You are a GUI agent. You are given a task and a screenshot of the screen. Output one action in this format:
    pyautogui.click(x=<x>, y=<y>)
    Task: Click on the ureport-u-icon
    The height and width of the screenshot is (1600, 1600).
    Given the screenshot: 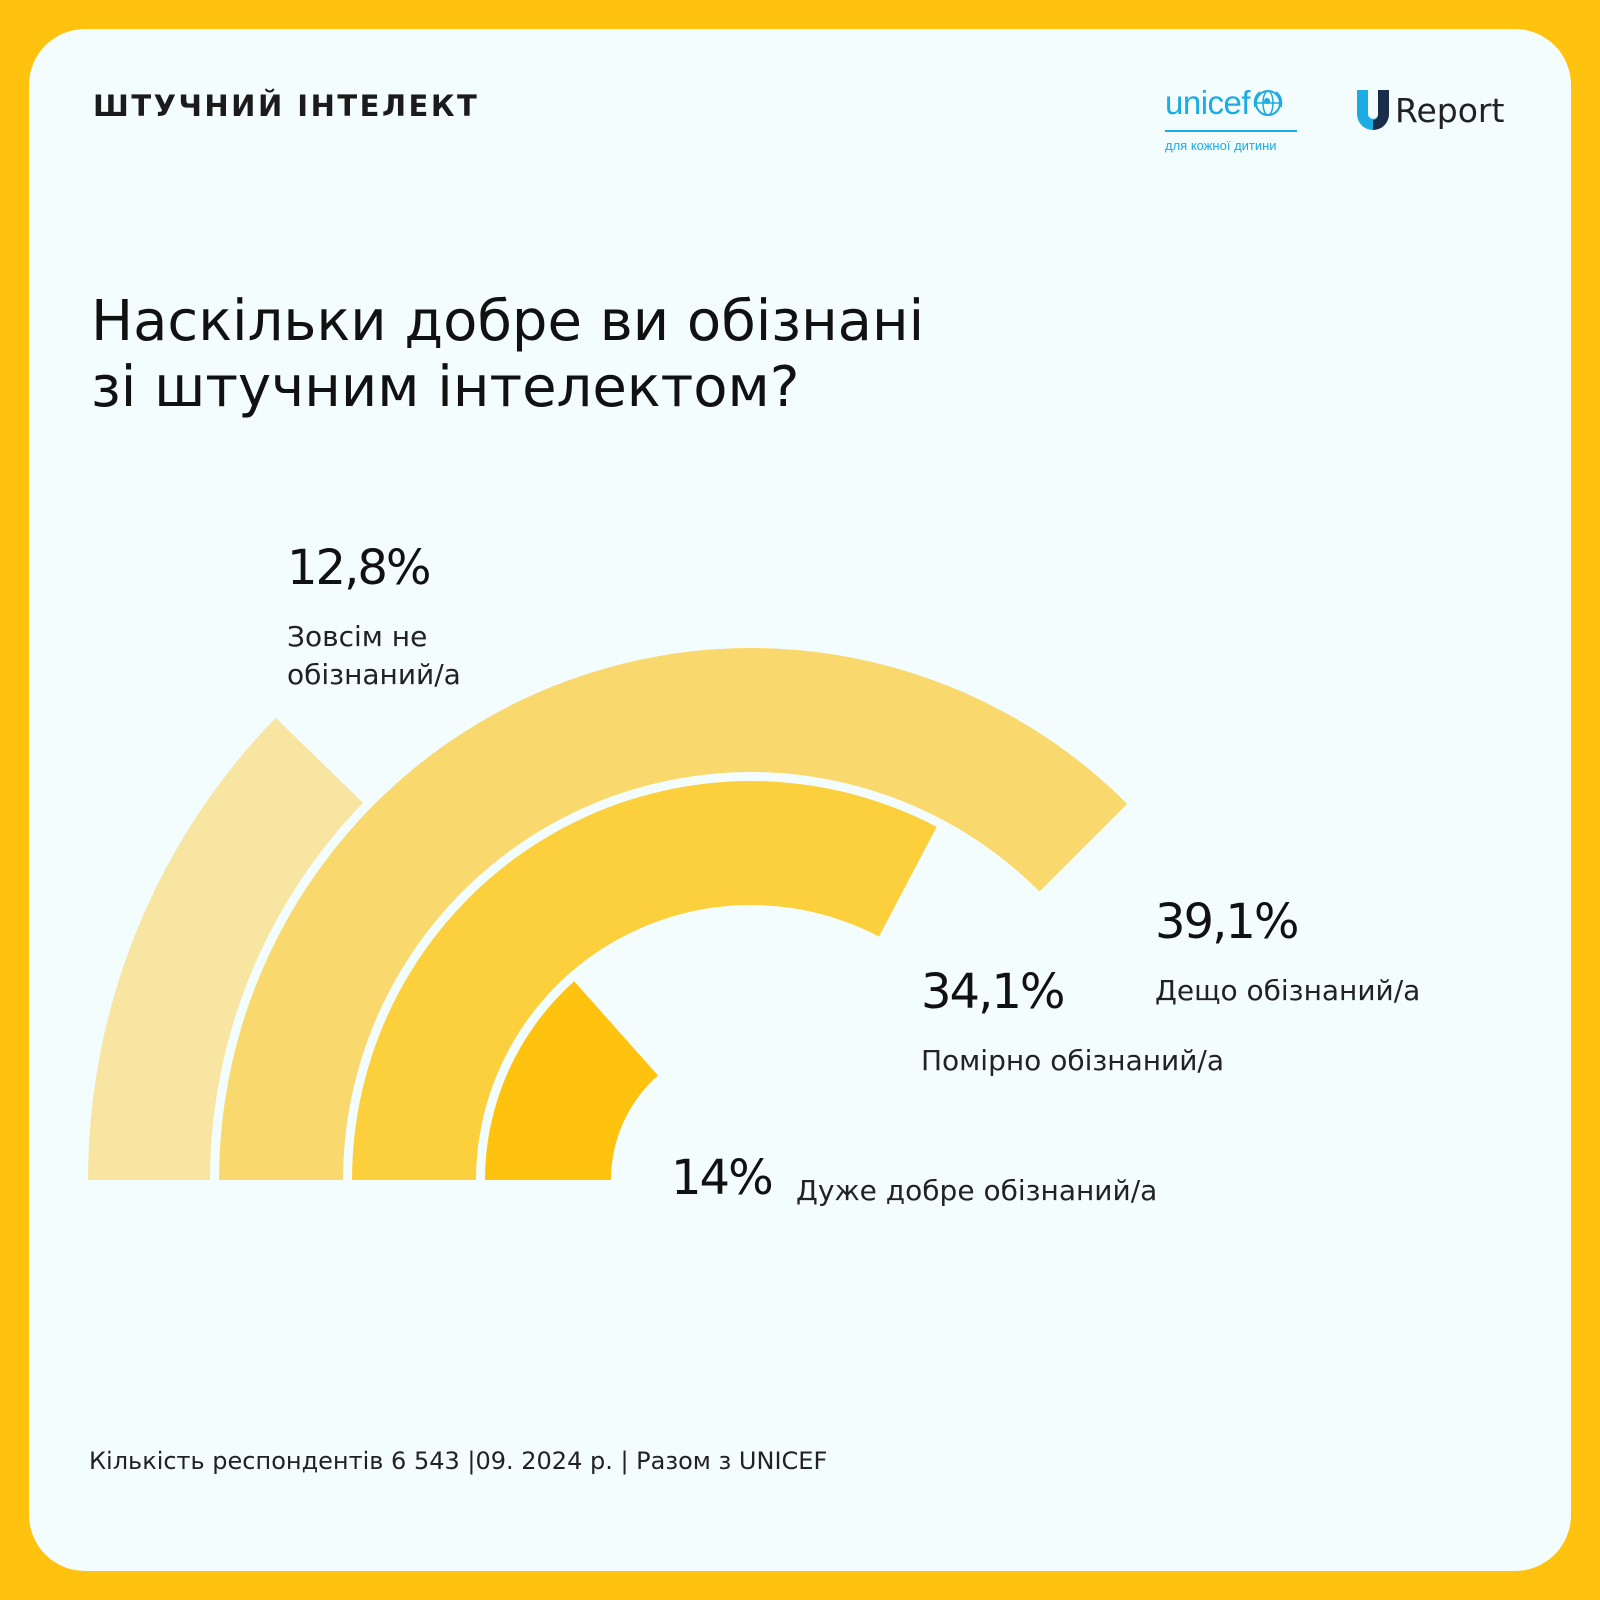 What is the action you would take?
    pyautogui.click(x=1373, y=110)
    